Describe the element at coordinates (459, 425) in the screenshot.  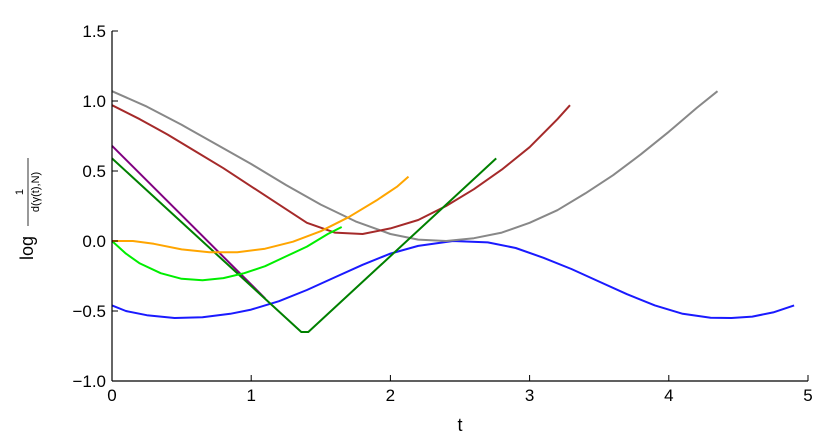
I see `x-axis-label: t` at that location.